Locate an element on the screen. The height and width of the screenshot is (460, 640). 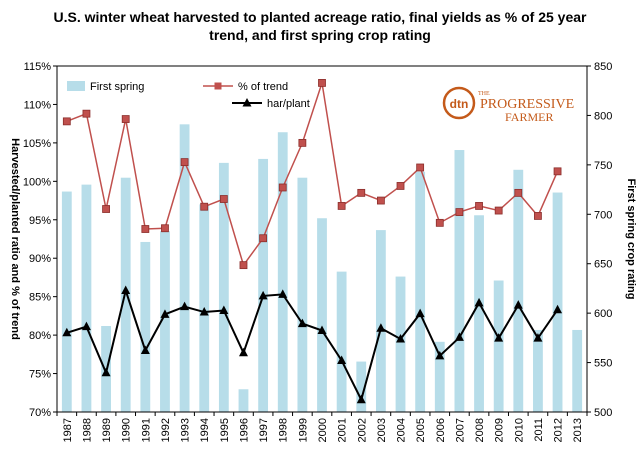
y-left-tick-label: 110% is located at coordinates (38, 105).